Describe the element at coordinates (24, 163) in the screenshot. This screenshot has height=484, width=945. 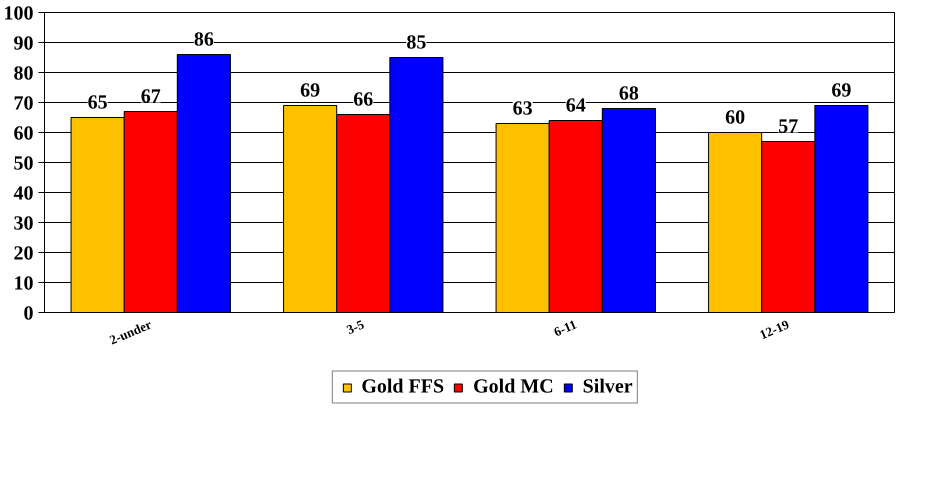
I see `y-tick-label: 50` at that location.